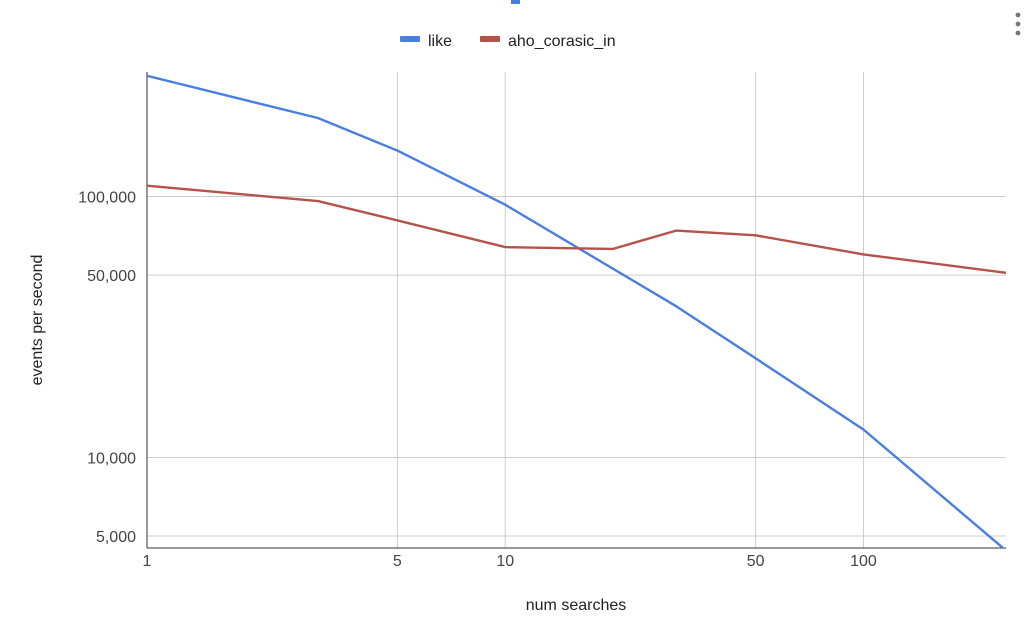 This screenshot has height=639, width=1032. Describe the element at coordinates (505, 561) in the screenshot. I see `x-tick-label: 10` at that location.